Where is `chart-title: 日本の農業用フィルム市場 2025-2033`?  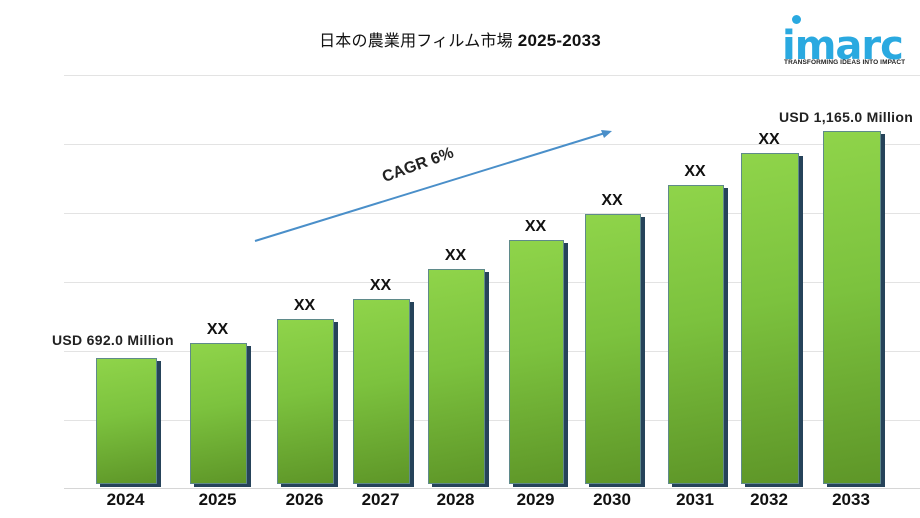 chart-title: 日本の農業用フィルム市場 2025-2033 is located at coordinates (460, 39).